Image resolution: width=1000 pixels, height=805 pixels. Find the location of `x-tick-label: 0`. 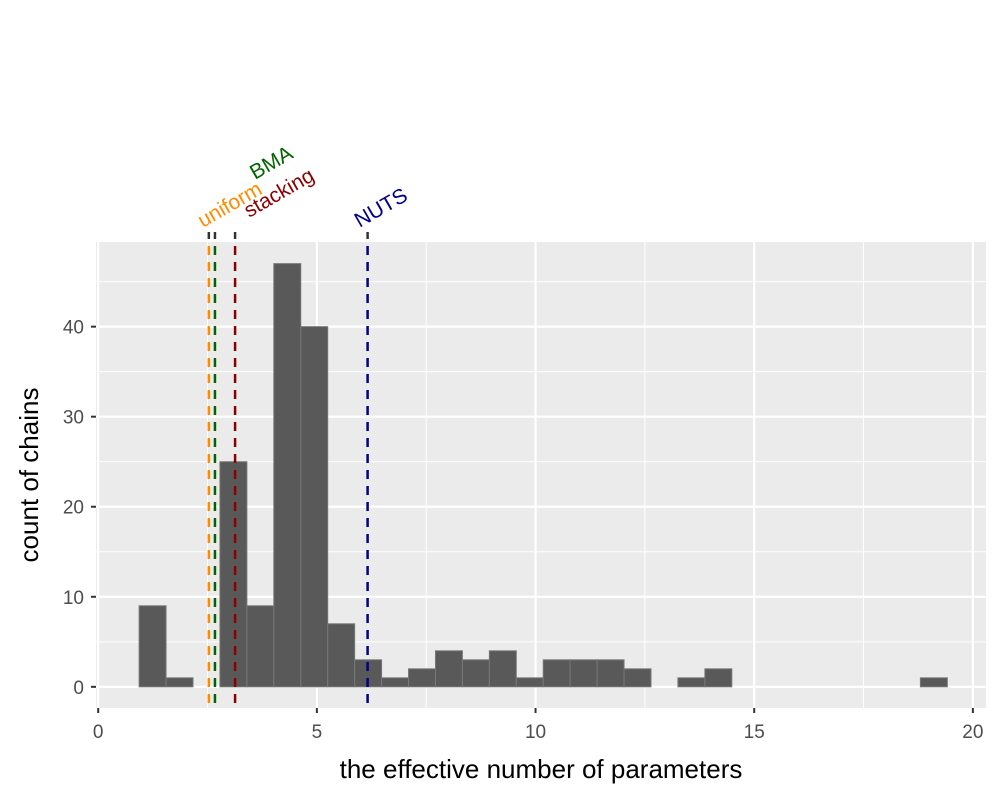

x-tick-label: 0 is located at coordinates (98, 732).